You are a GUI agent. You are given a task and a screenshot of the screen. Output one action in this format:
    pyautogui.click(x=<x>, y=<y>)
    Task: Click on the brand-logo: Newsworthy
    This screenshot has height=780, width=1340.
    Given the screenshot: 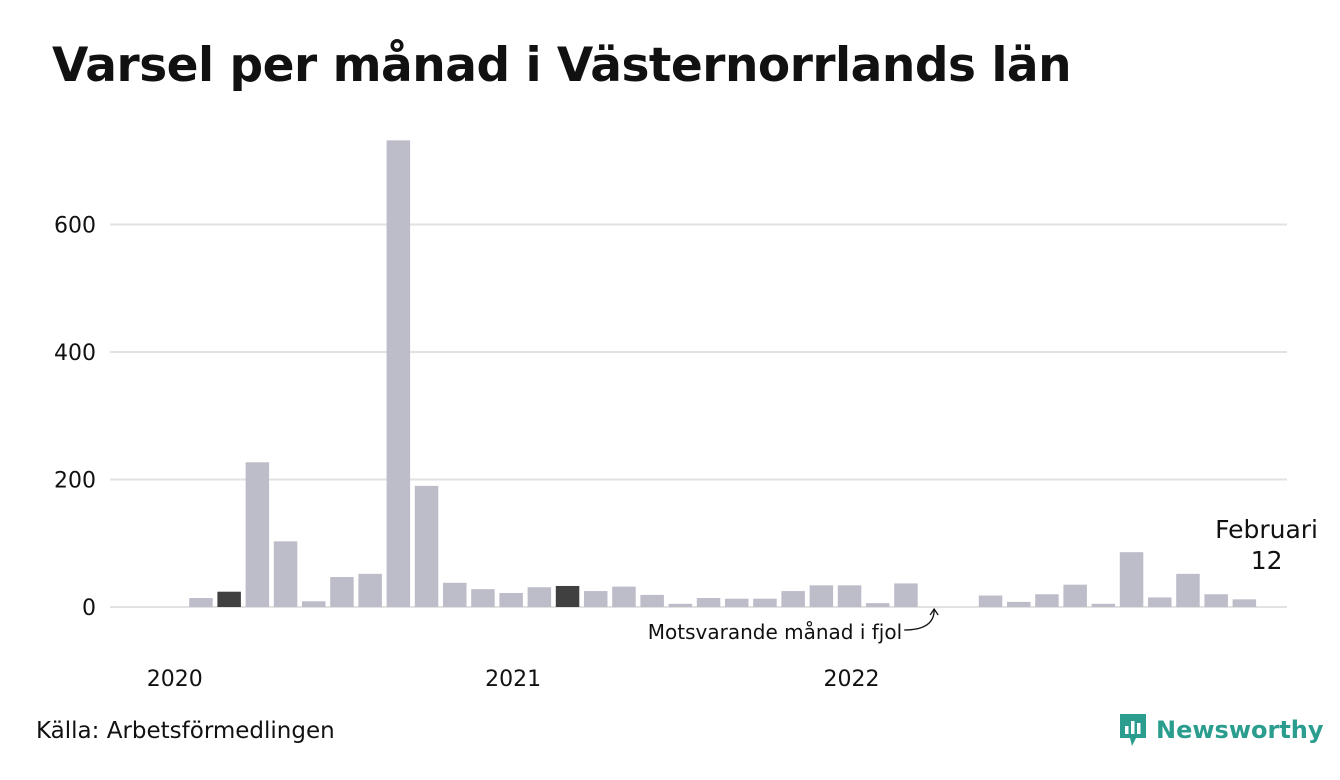 What is the action you would take?
    pyautogui.click(x=1221, y=730)
    